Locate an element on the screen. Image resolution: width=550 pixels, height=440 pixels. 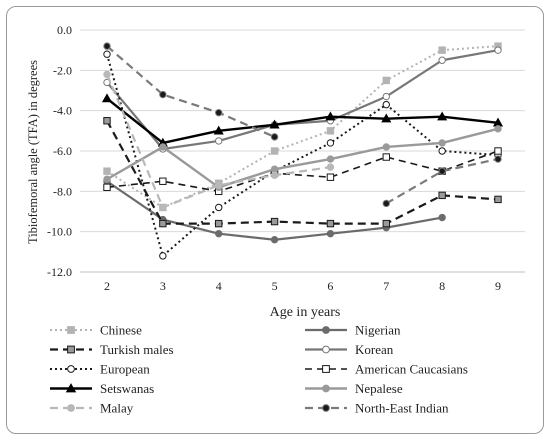
x-tick-label: 7 is located at coordinates (386, 286).